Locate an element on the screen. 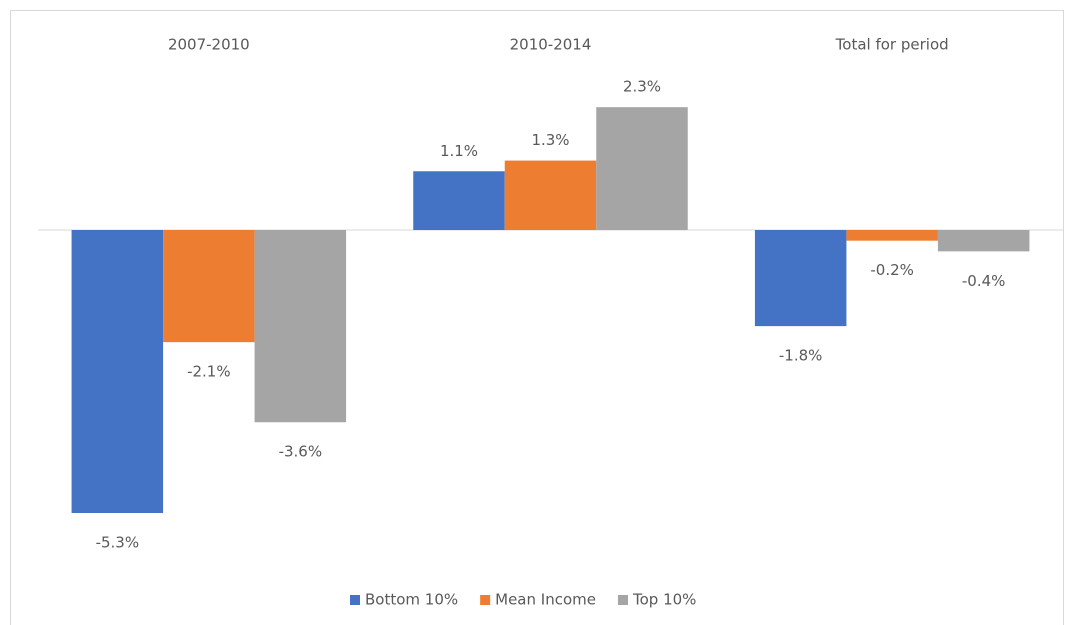 This screenshot has width=1075, height=625. data-label: -5.3% is located at coordinates (118, 543).